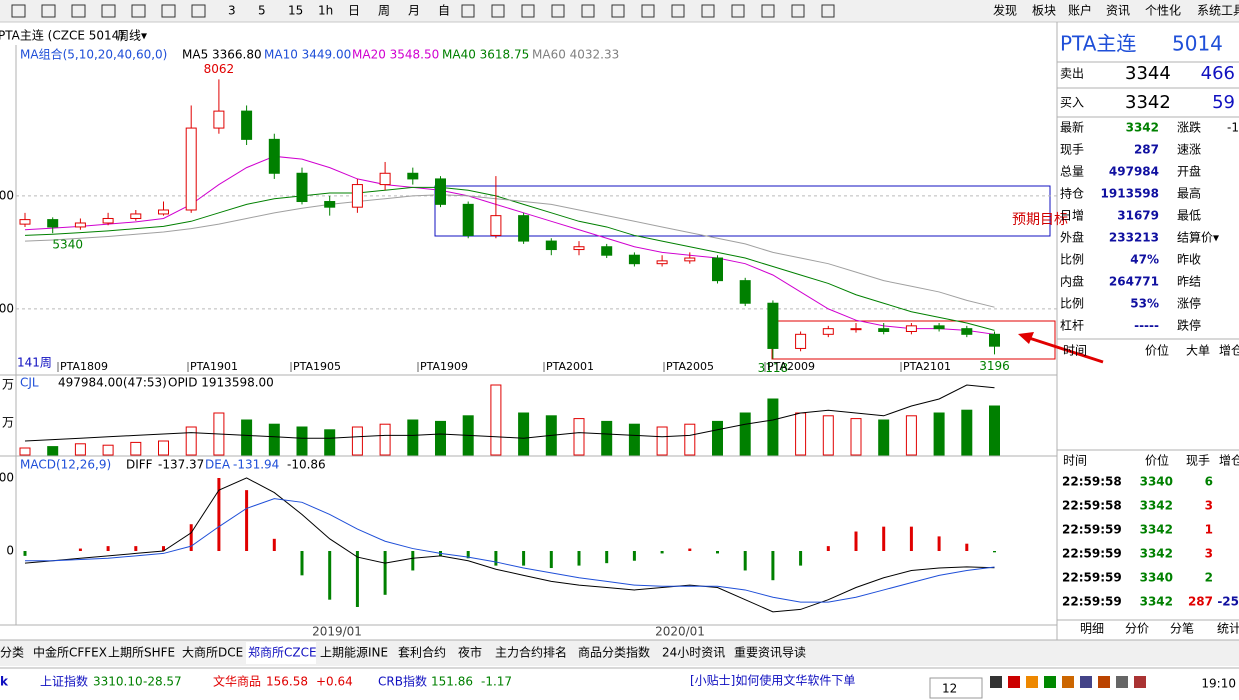 The height and width of the screenshot is (700, 1239). Describe the element at coordinates (282, 652) in the screenshot. I see `exchange-tab: 郑商所CZCE` at that location.